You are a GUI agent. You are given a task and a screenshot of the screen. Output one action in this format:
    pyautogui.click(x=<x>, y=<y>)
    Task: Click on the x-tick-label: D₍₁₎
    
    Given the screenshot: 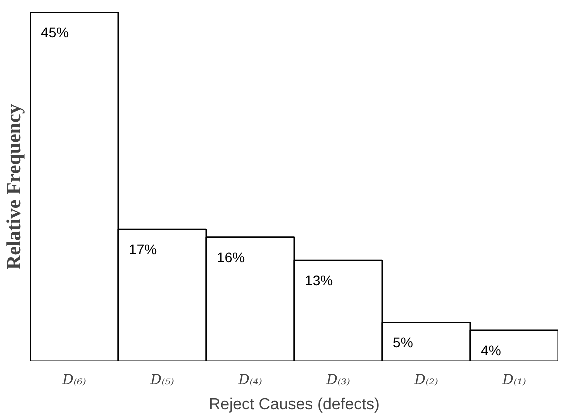 What is the action you would take?
    pyautogui.click(x=514, y=380)
    